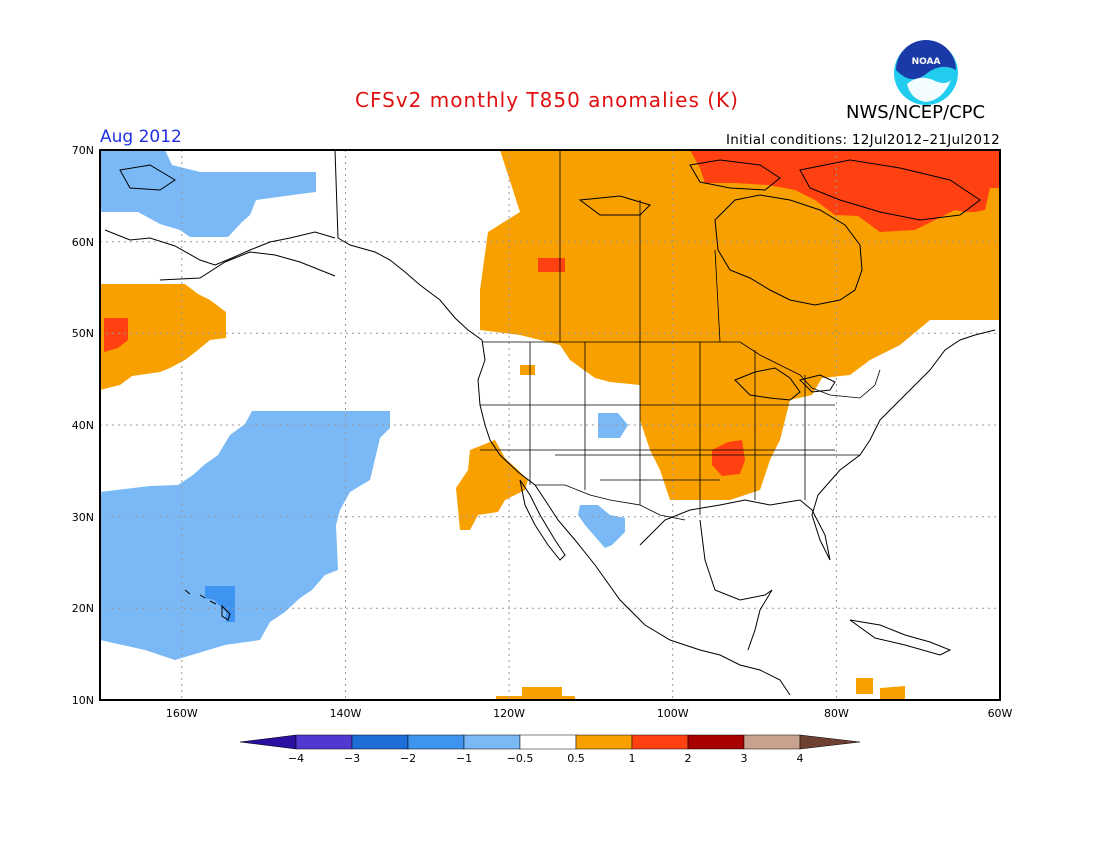  What do you see at coordinates (744, 758) in the screenshot?
I see `colorbar-label: 3` at bounding box center [744, 758].